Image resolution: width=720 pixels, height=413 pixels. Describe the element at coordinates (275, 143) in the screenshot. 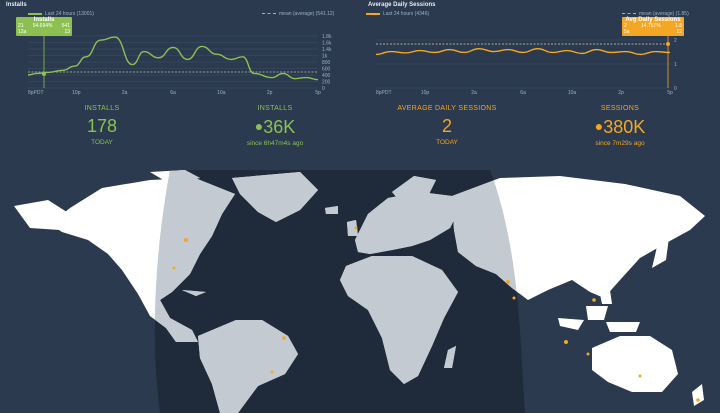

I see `stat-sub: since 6h47m4s ago` at that location.